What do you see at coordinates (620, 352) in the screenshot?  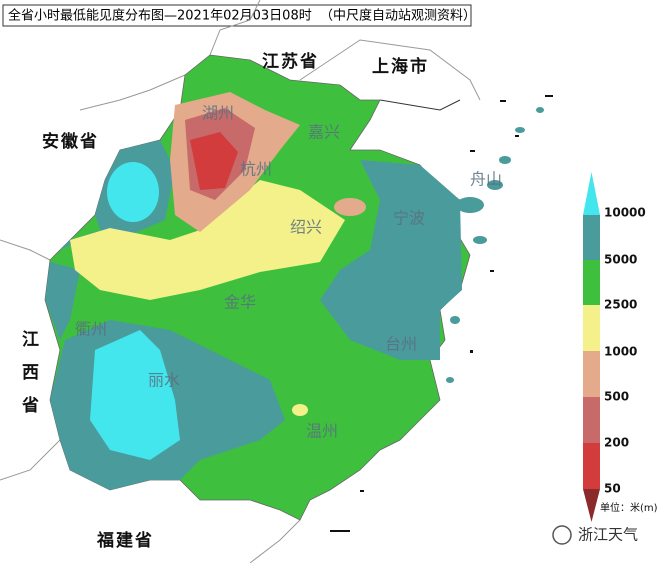 I see `legend-label: 1000` at bounding box center [620, 352].